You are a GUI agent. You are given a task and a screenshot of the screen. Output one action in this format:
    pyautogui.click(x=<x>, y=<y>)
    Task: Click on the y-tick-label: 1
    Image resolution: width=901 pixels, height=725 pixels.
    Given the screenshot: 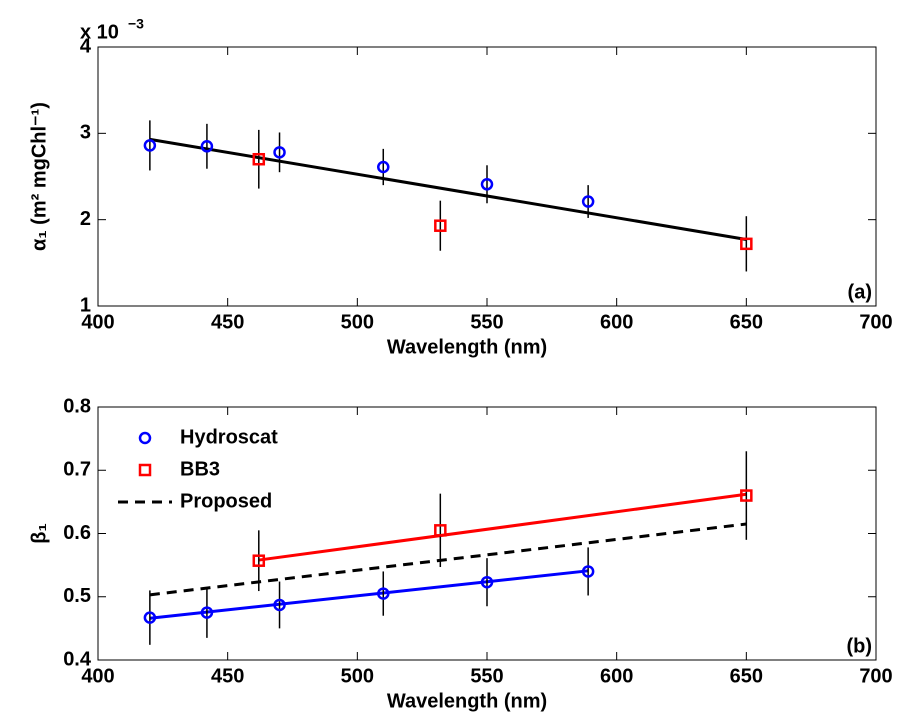 What is the action you would take?
    pyautogui.click(x=85, y=305)
    